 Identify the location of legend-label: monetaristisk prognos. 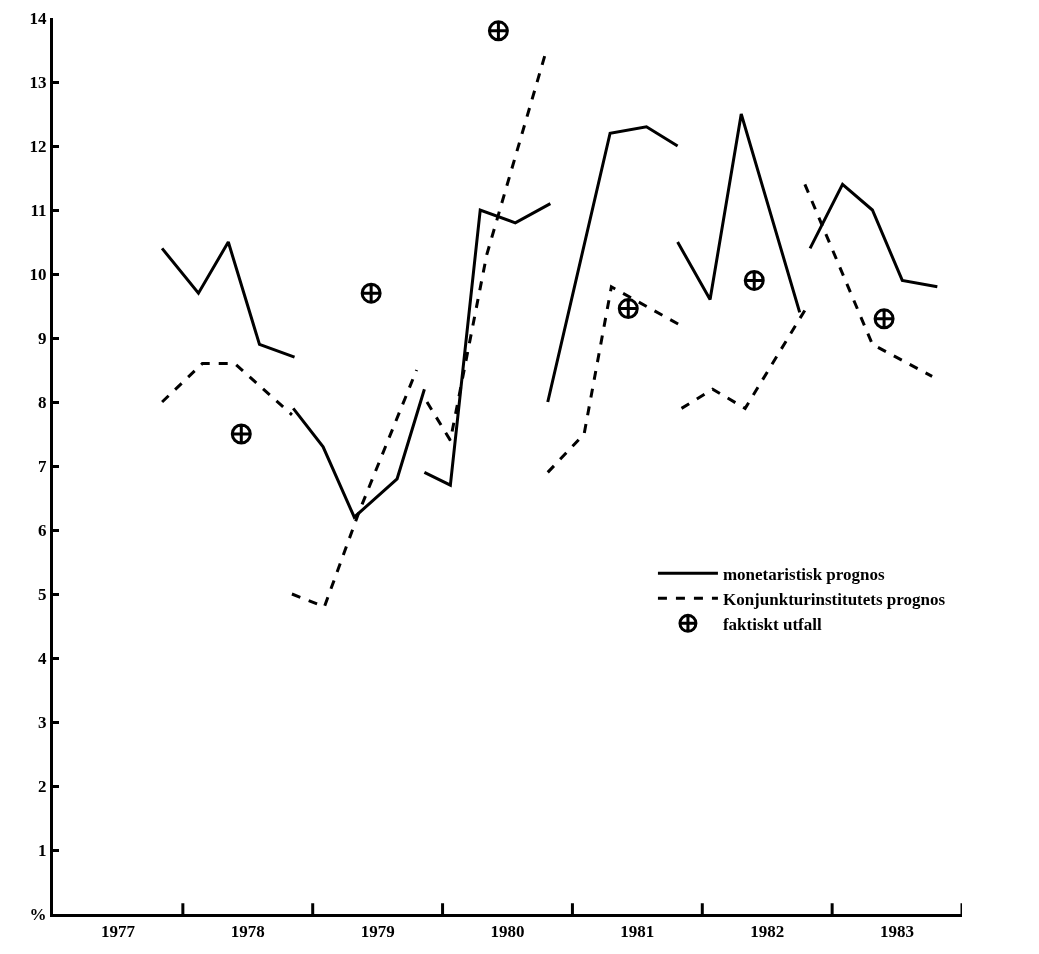
(803, 574).